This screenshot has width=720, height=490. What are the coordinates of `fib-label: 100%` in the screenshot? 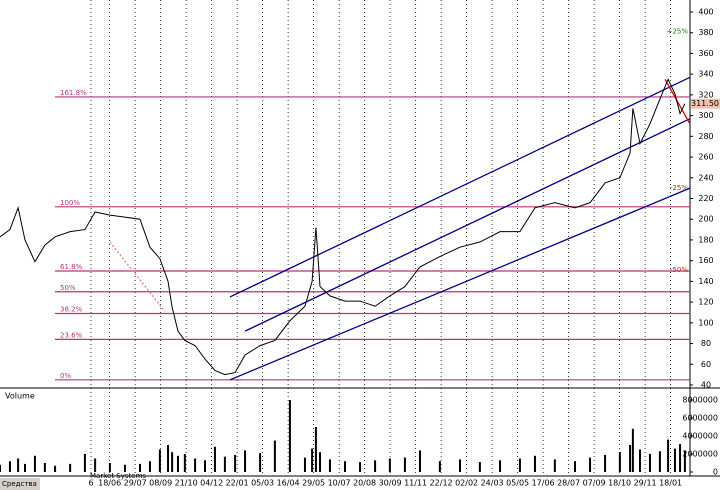 It's located at (70, 203).